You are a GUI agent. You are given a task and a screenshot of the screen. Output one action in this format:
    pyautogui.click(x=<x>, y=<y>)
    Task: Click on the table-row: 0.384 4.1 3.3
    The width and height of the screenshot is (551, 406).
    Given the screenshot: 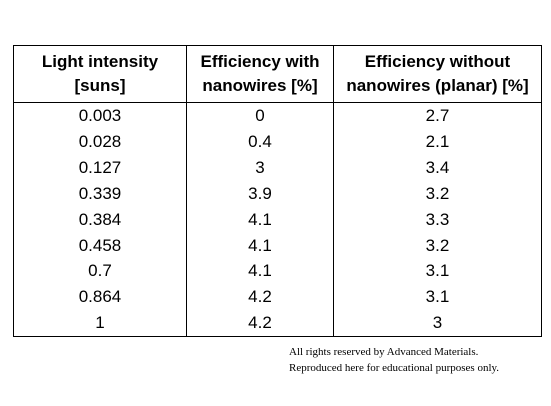 What is the action you would take?
    pyautogui.click(x=277, y=219)
    